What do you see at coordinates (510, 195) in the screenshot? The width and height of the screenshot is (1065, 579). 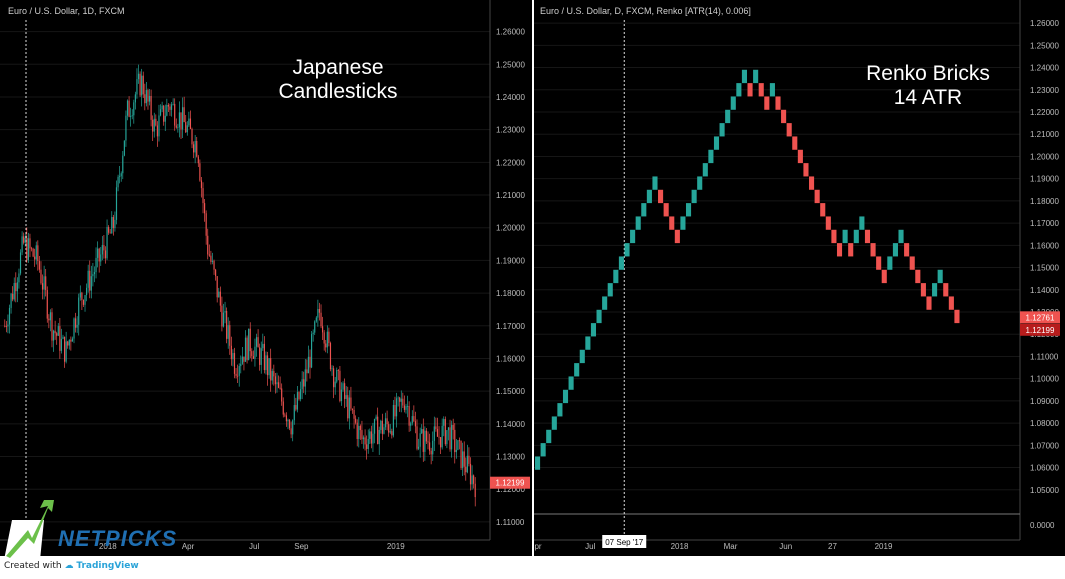 I see `candlestick-y-tick-label: 1.21000` at bounding box center [510, 195].